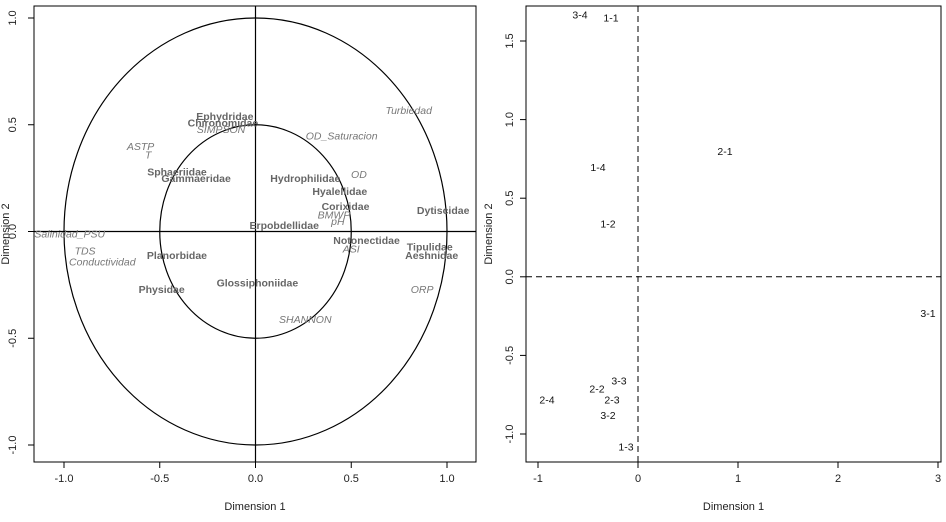 The height and width of the screenshot is (522, 946). I want to click on site-label: 1-2, so click(607, 224).